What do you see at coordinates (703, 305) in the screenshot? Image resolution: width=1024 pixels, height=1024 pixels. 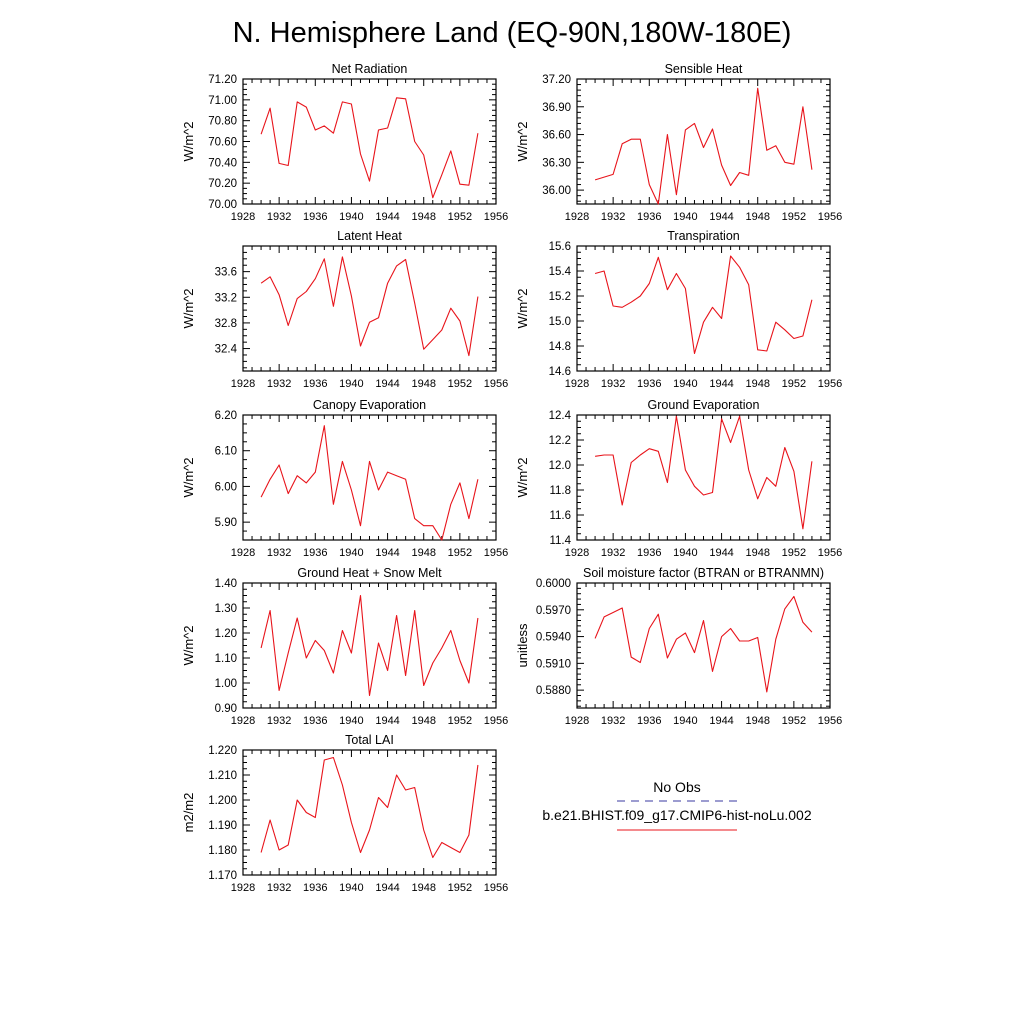 I see `series-line-transpiration` at bounding box center [703, 305].